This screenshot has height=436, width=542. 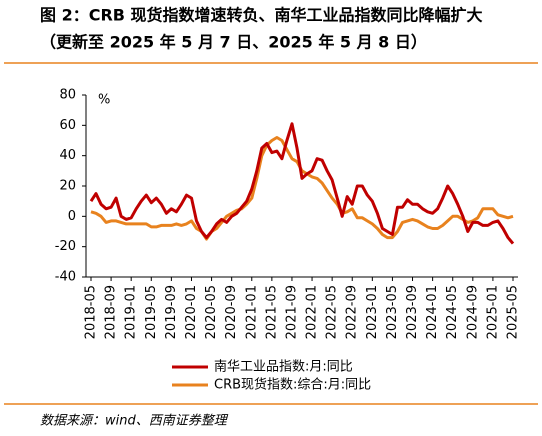 What do you see at coordinates (171, 312) in the screenshot?
I see `x-tick-label: 2019-09` at bounding box center [171, 312].